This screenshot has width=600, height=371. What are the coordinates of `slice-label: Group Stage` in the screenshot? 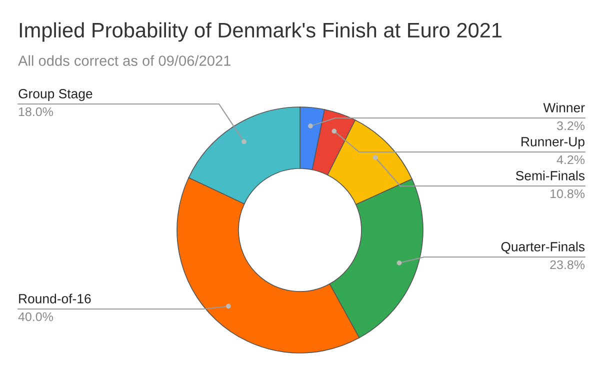 It's located at (55, 95).